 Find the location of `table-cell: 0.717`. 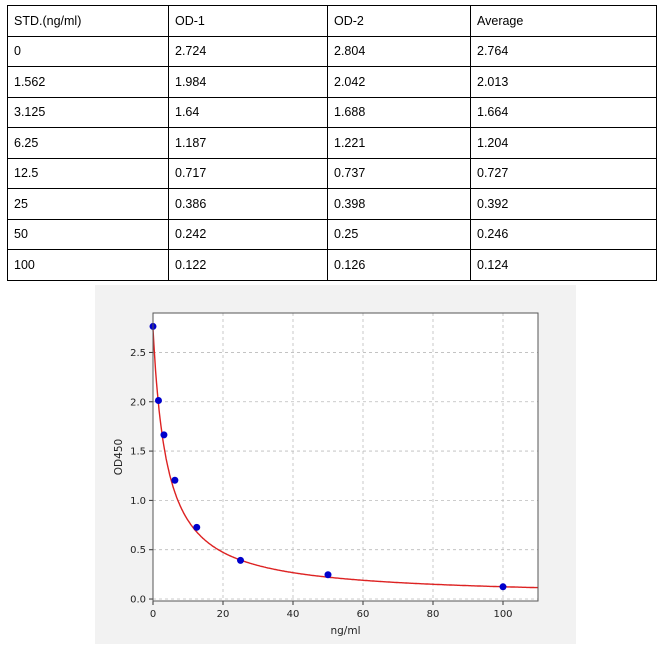

table-cell: 0.717 is located at coordinates (248, 173).